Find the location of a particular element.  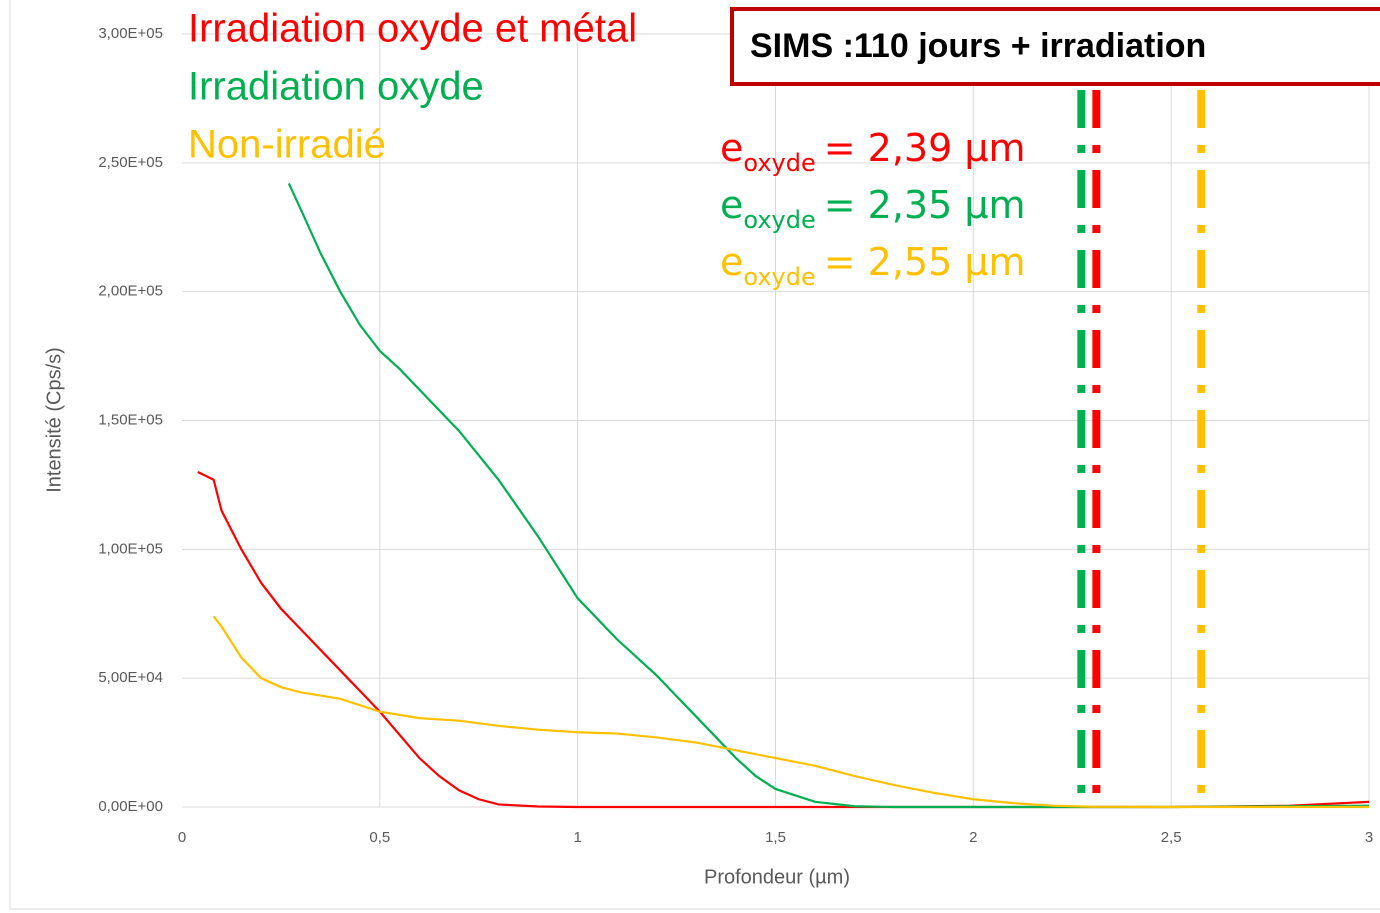

annotation: eoxyde = 2,55 µm is located at coordinates (873, 266).